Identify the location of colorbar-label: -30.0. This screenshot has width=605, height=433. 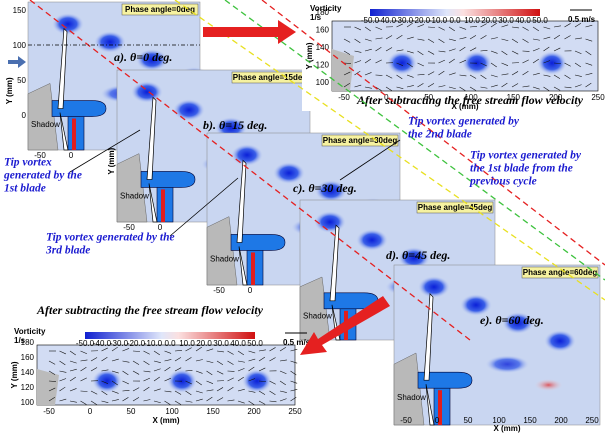
(404, 20).